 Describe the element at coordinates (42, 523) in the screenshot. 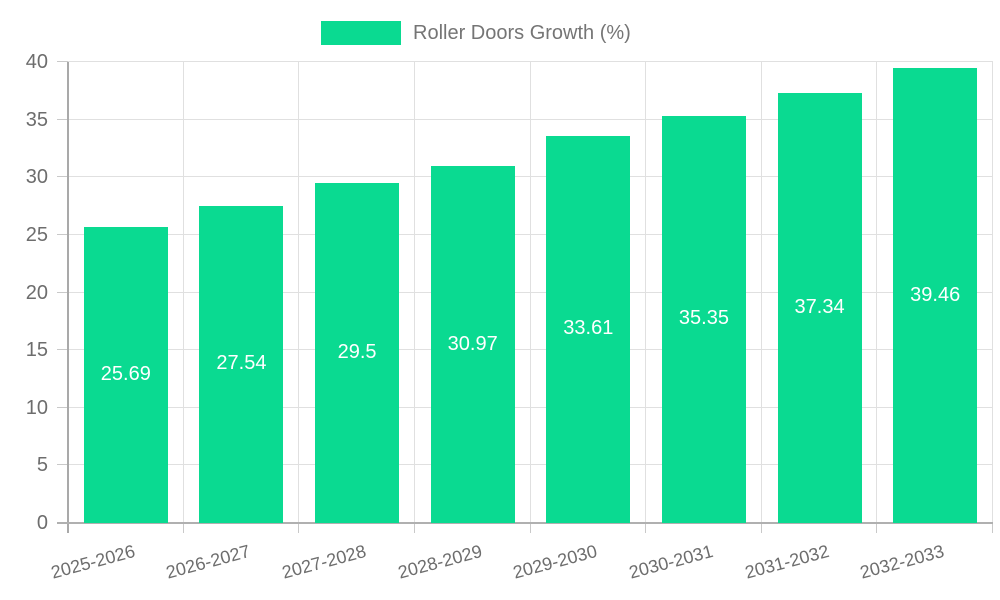

I see `y-axis-label: 0` at that location.